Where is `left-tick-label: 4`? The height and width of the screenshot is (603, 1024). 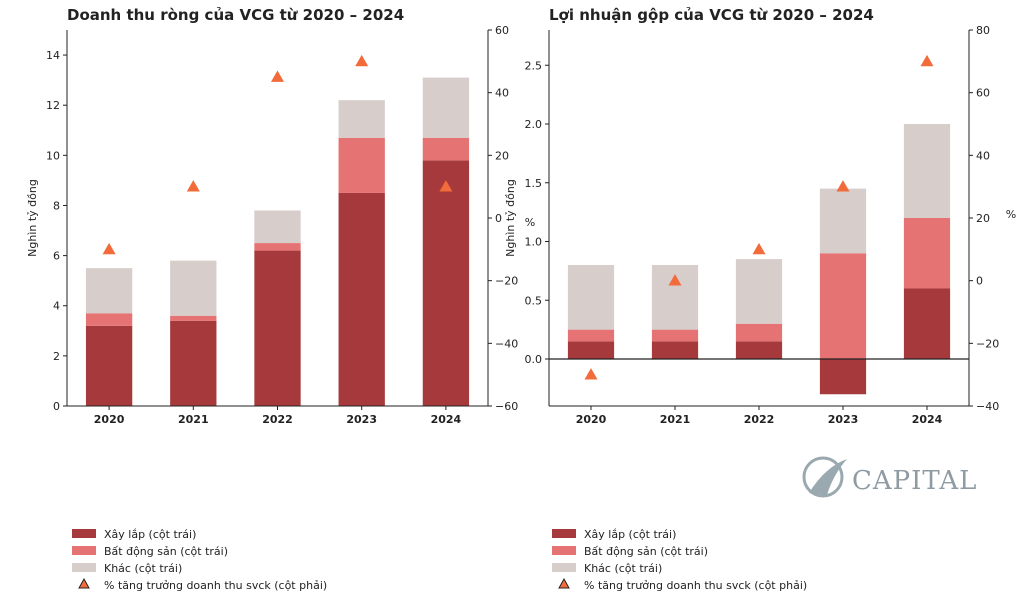 left-tick-label: 4 is located at coordinates (56, 306).